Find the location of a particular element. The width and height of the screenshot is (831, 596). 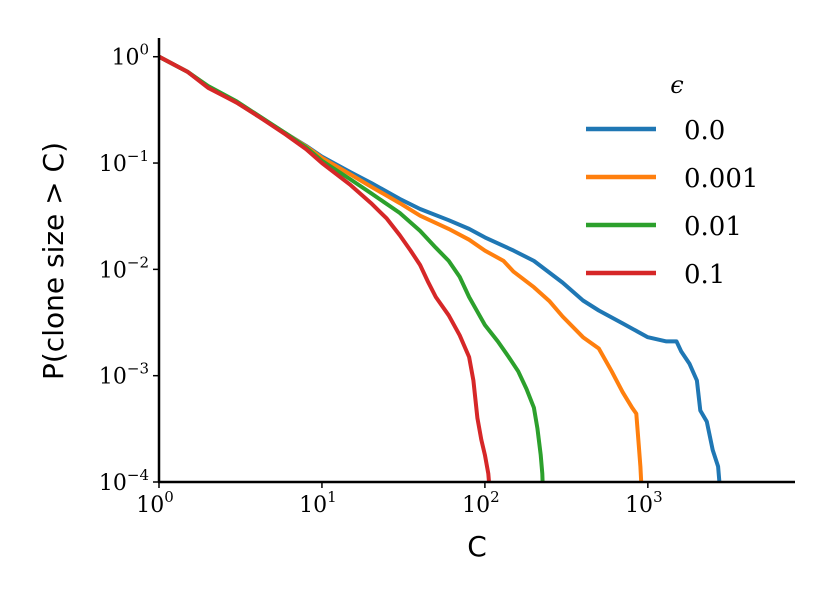

legend-label-0: 0.0 is located at coordinates (704, 131).